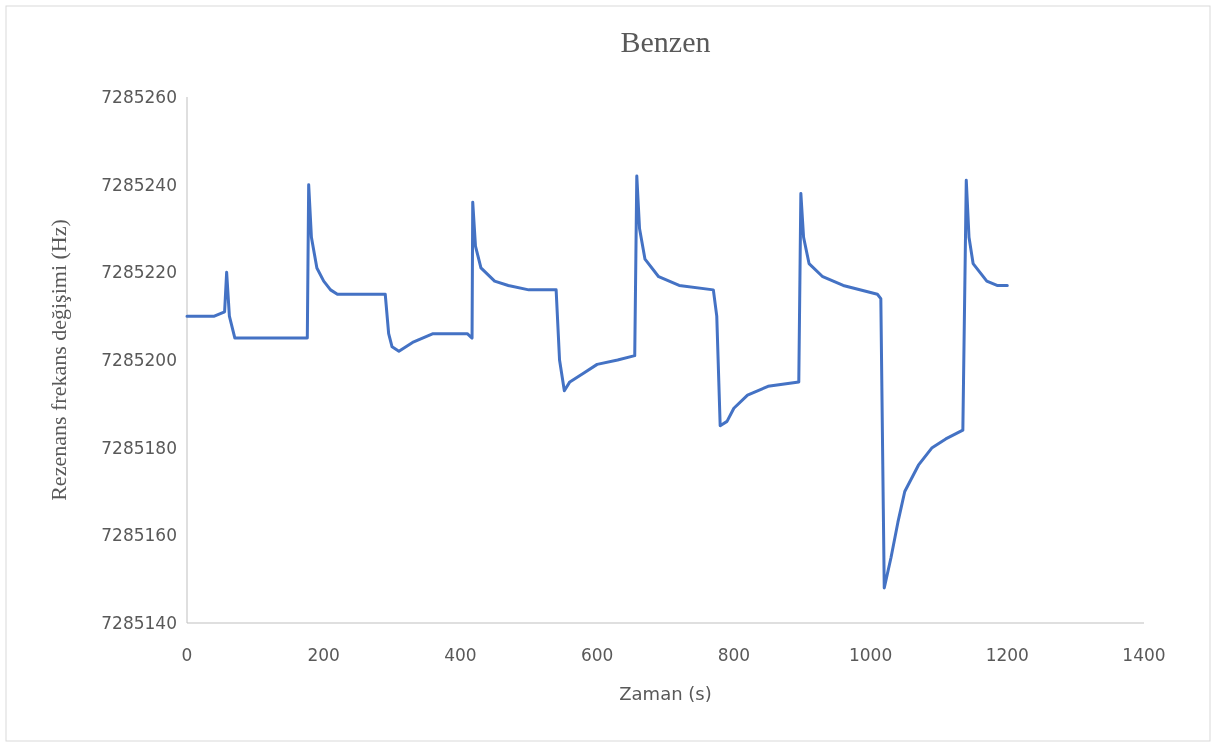 The image size is (1216, 747). I want to click on x-tick-label: 1400, so click(1144, 655).